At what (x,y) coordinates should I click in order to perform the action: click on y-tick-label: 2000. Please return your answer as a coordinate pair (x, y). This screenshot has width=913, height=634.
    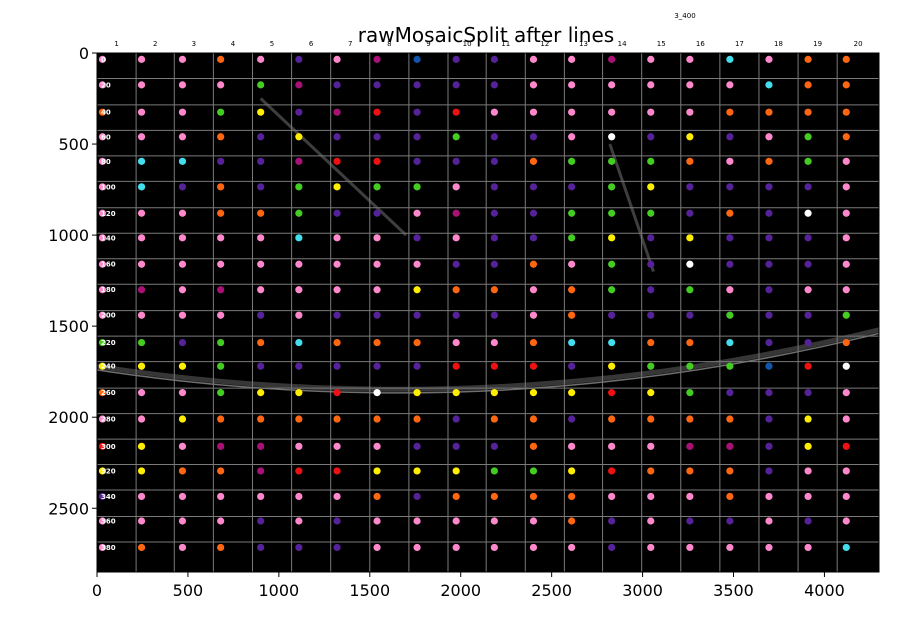
    Looking at the image, I should click on (68, 417).